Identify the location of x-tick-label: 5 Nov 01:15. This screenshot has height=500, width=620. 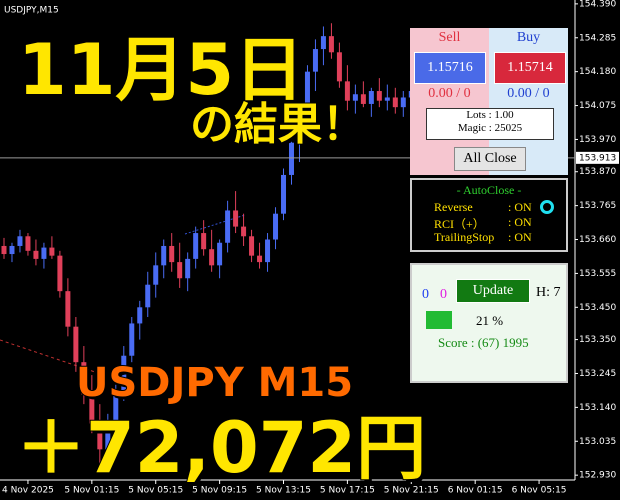
(91, 491).